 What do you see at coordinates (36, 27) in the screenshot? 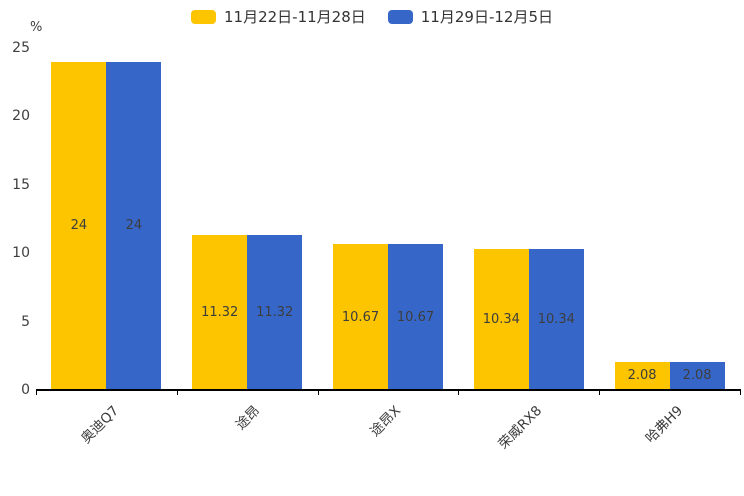
I see `y-axis-unit-label: %` at bounding box center [36, 27].